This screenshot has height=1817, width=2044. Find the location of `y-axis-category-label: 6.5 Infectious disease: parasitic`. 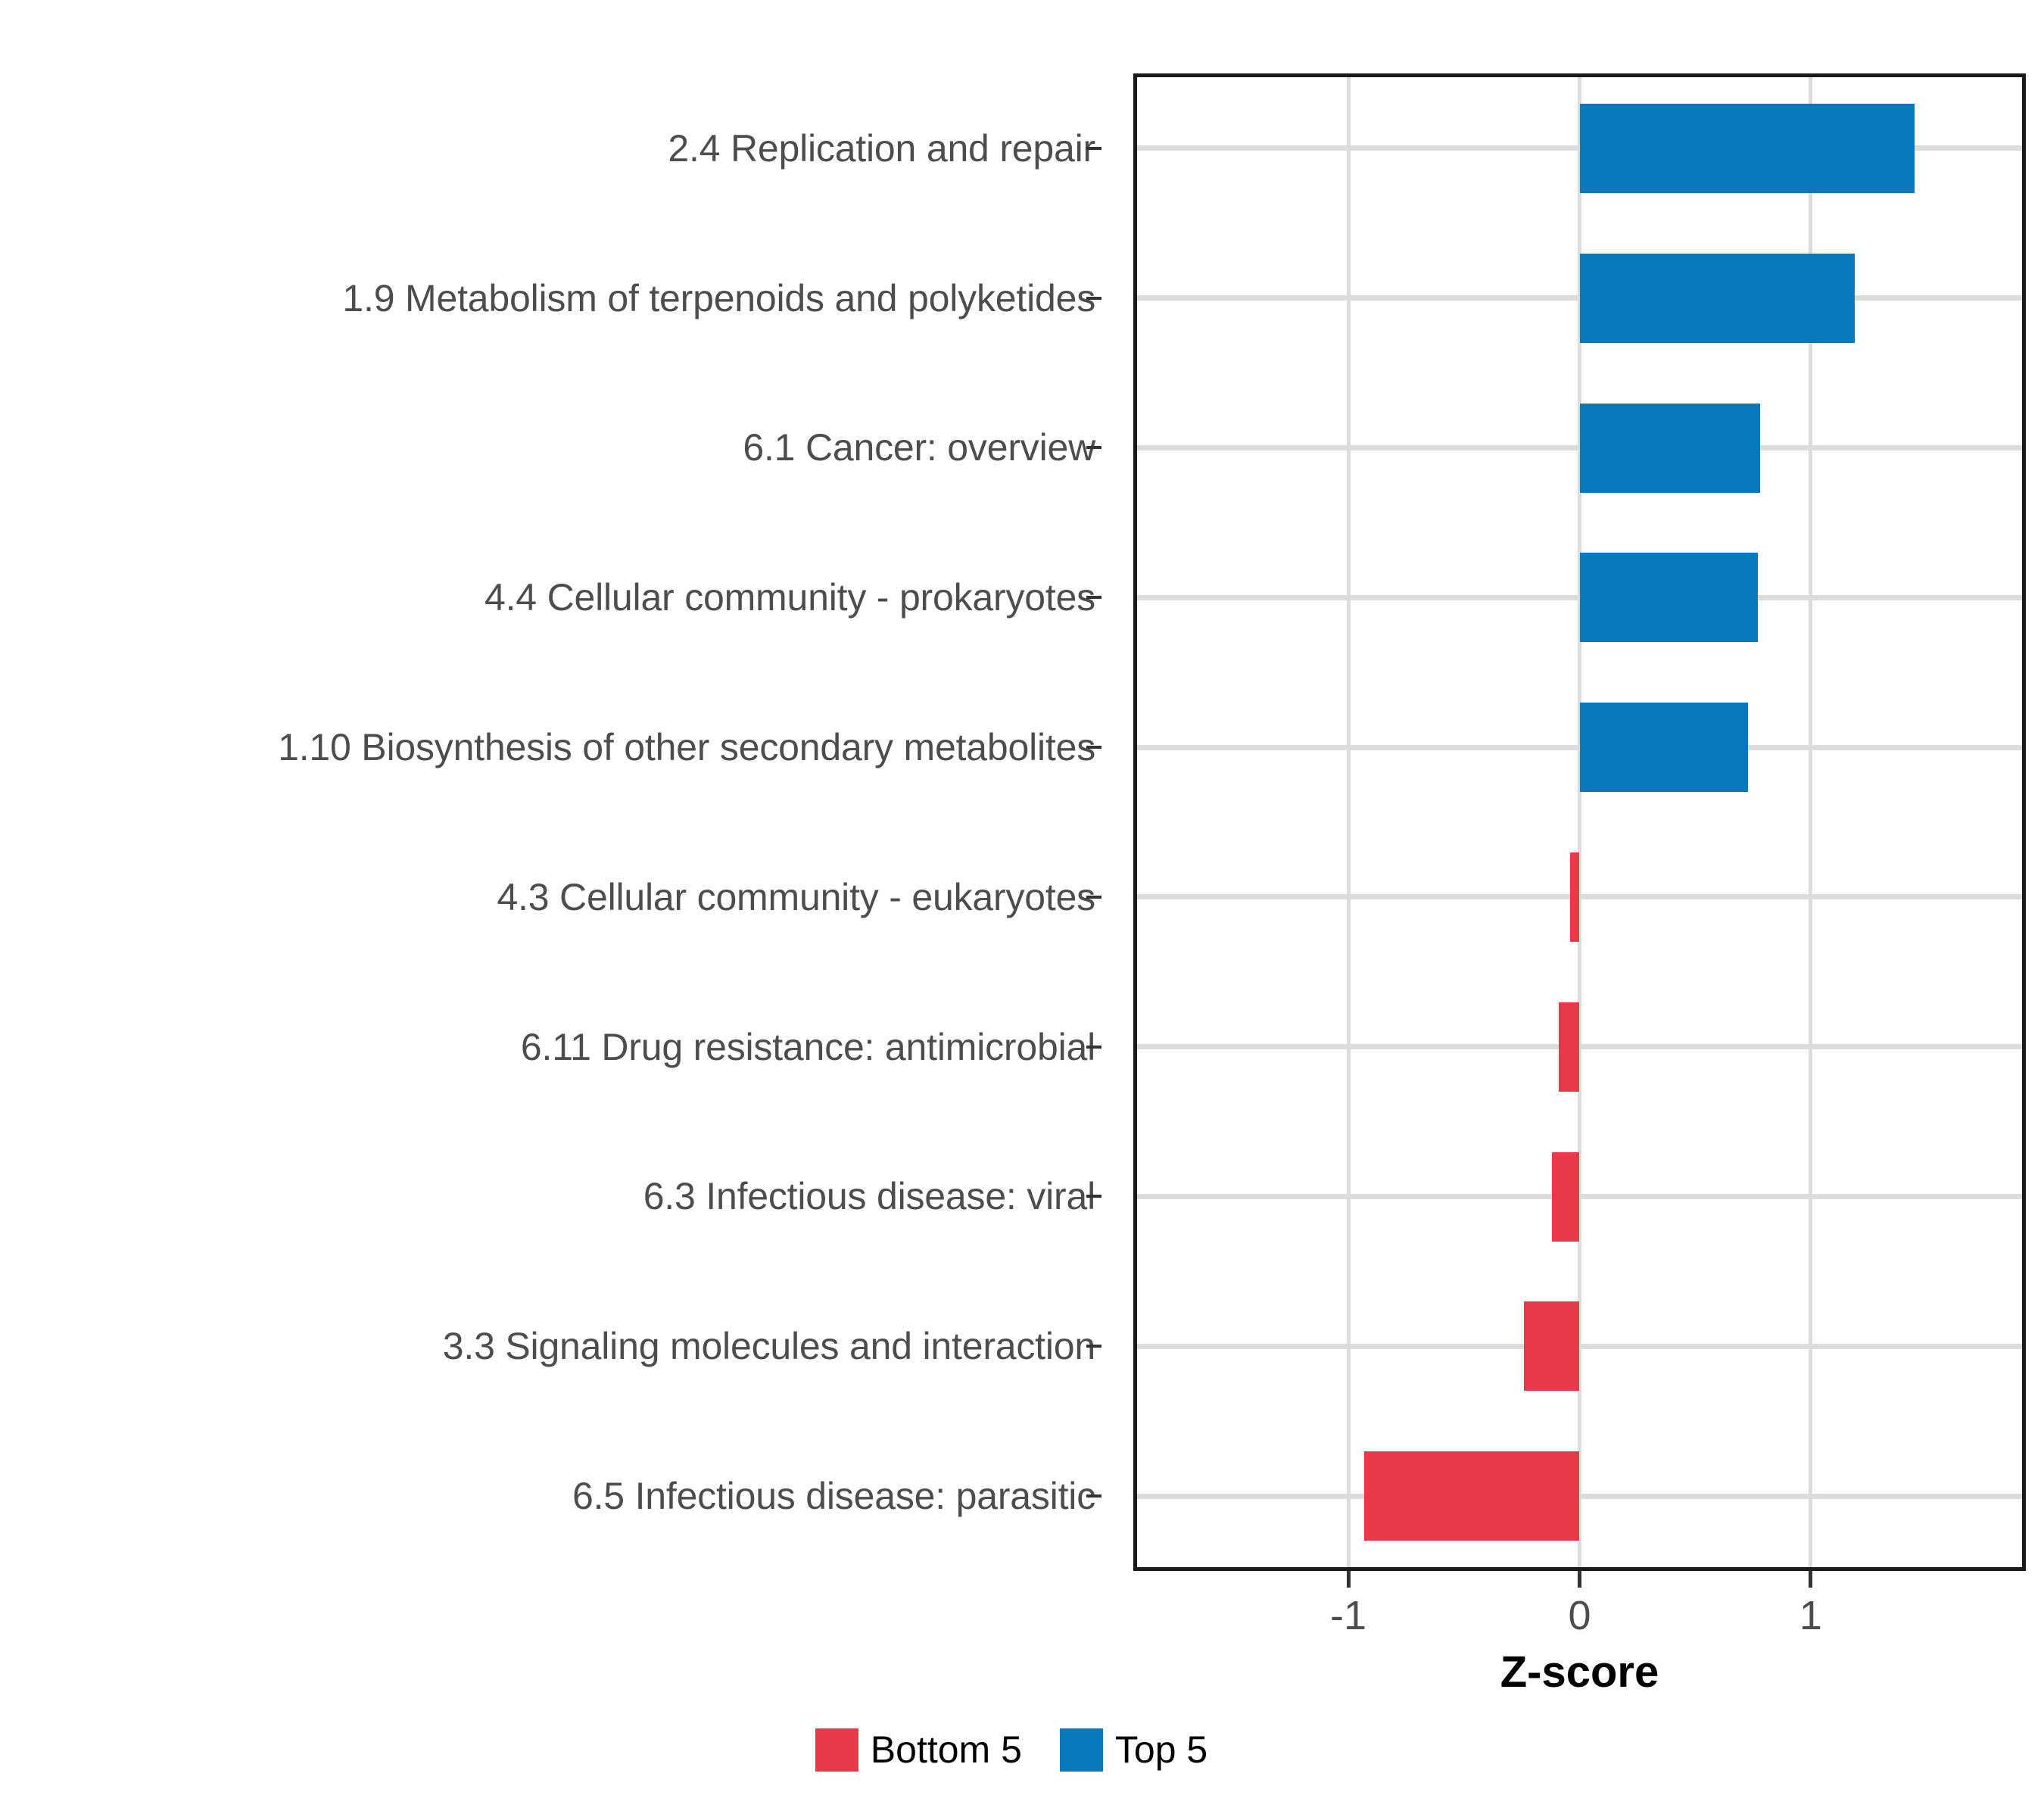

y-axis-category-label: 6.5 Infectious disease: parasitic is located at coordinates (833, 1496).